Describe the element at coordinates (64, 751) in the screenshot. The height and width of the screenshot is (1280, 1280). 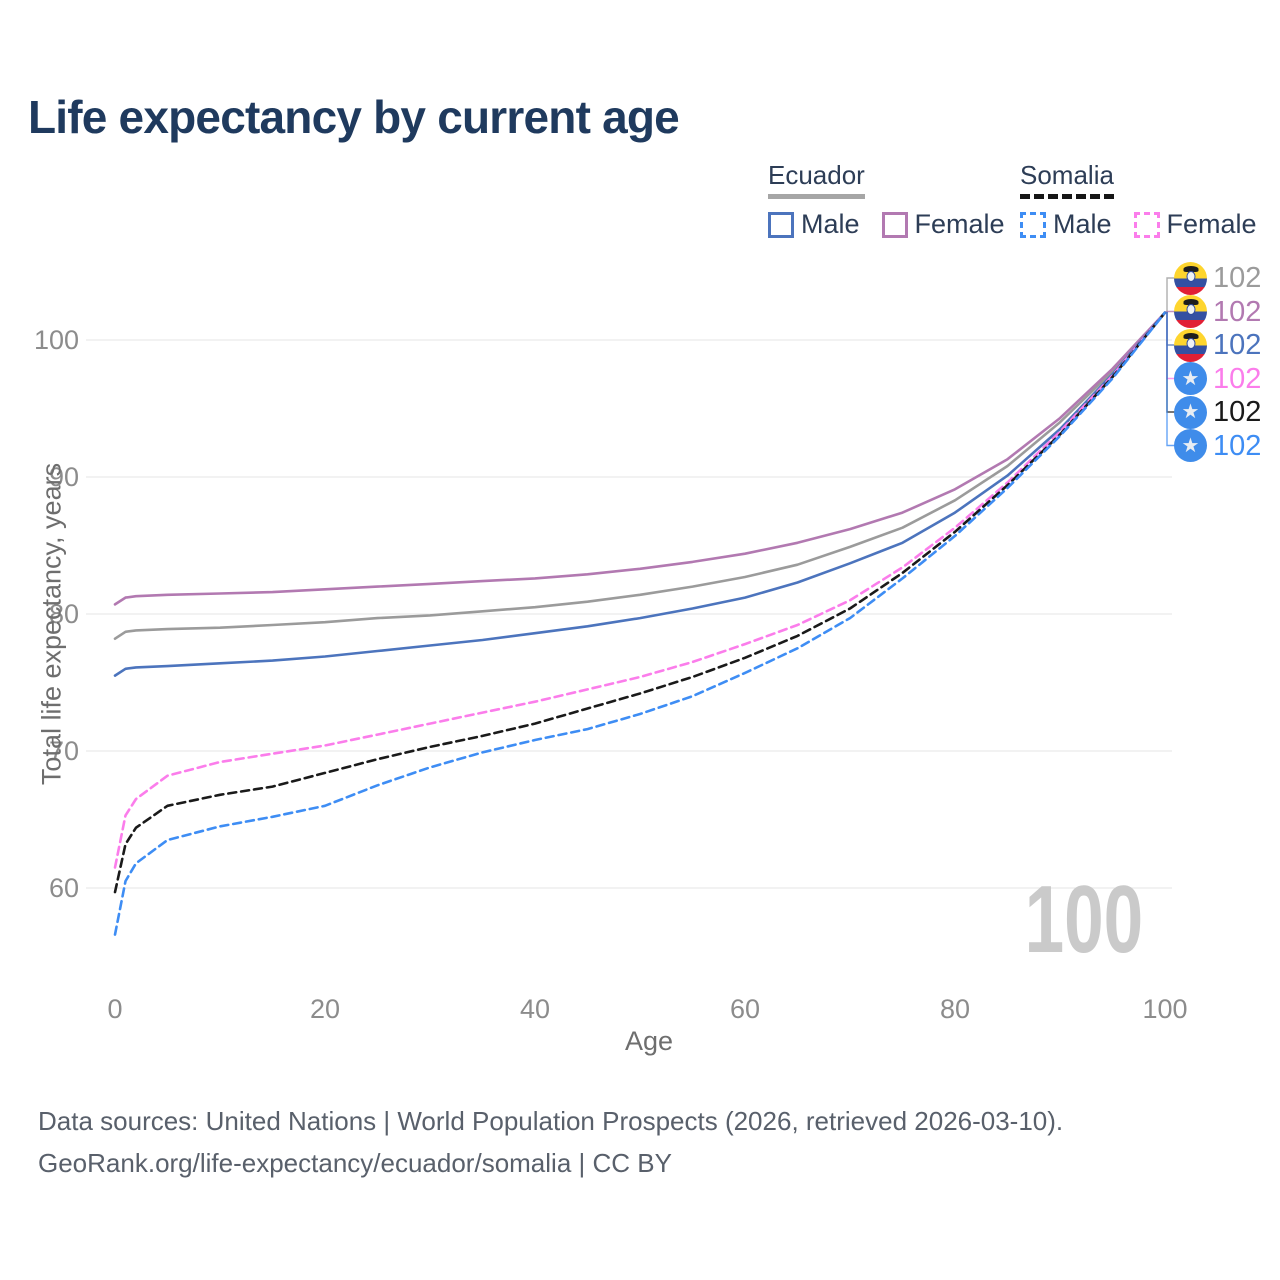
I see `y-tick-label: 70` at that location.